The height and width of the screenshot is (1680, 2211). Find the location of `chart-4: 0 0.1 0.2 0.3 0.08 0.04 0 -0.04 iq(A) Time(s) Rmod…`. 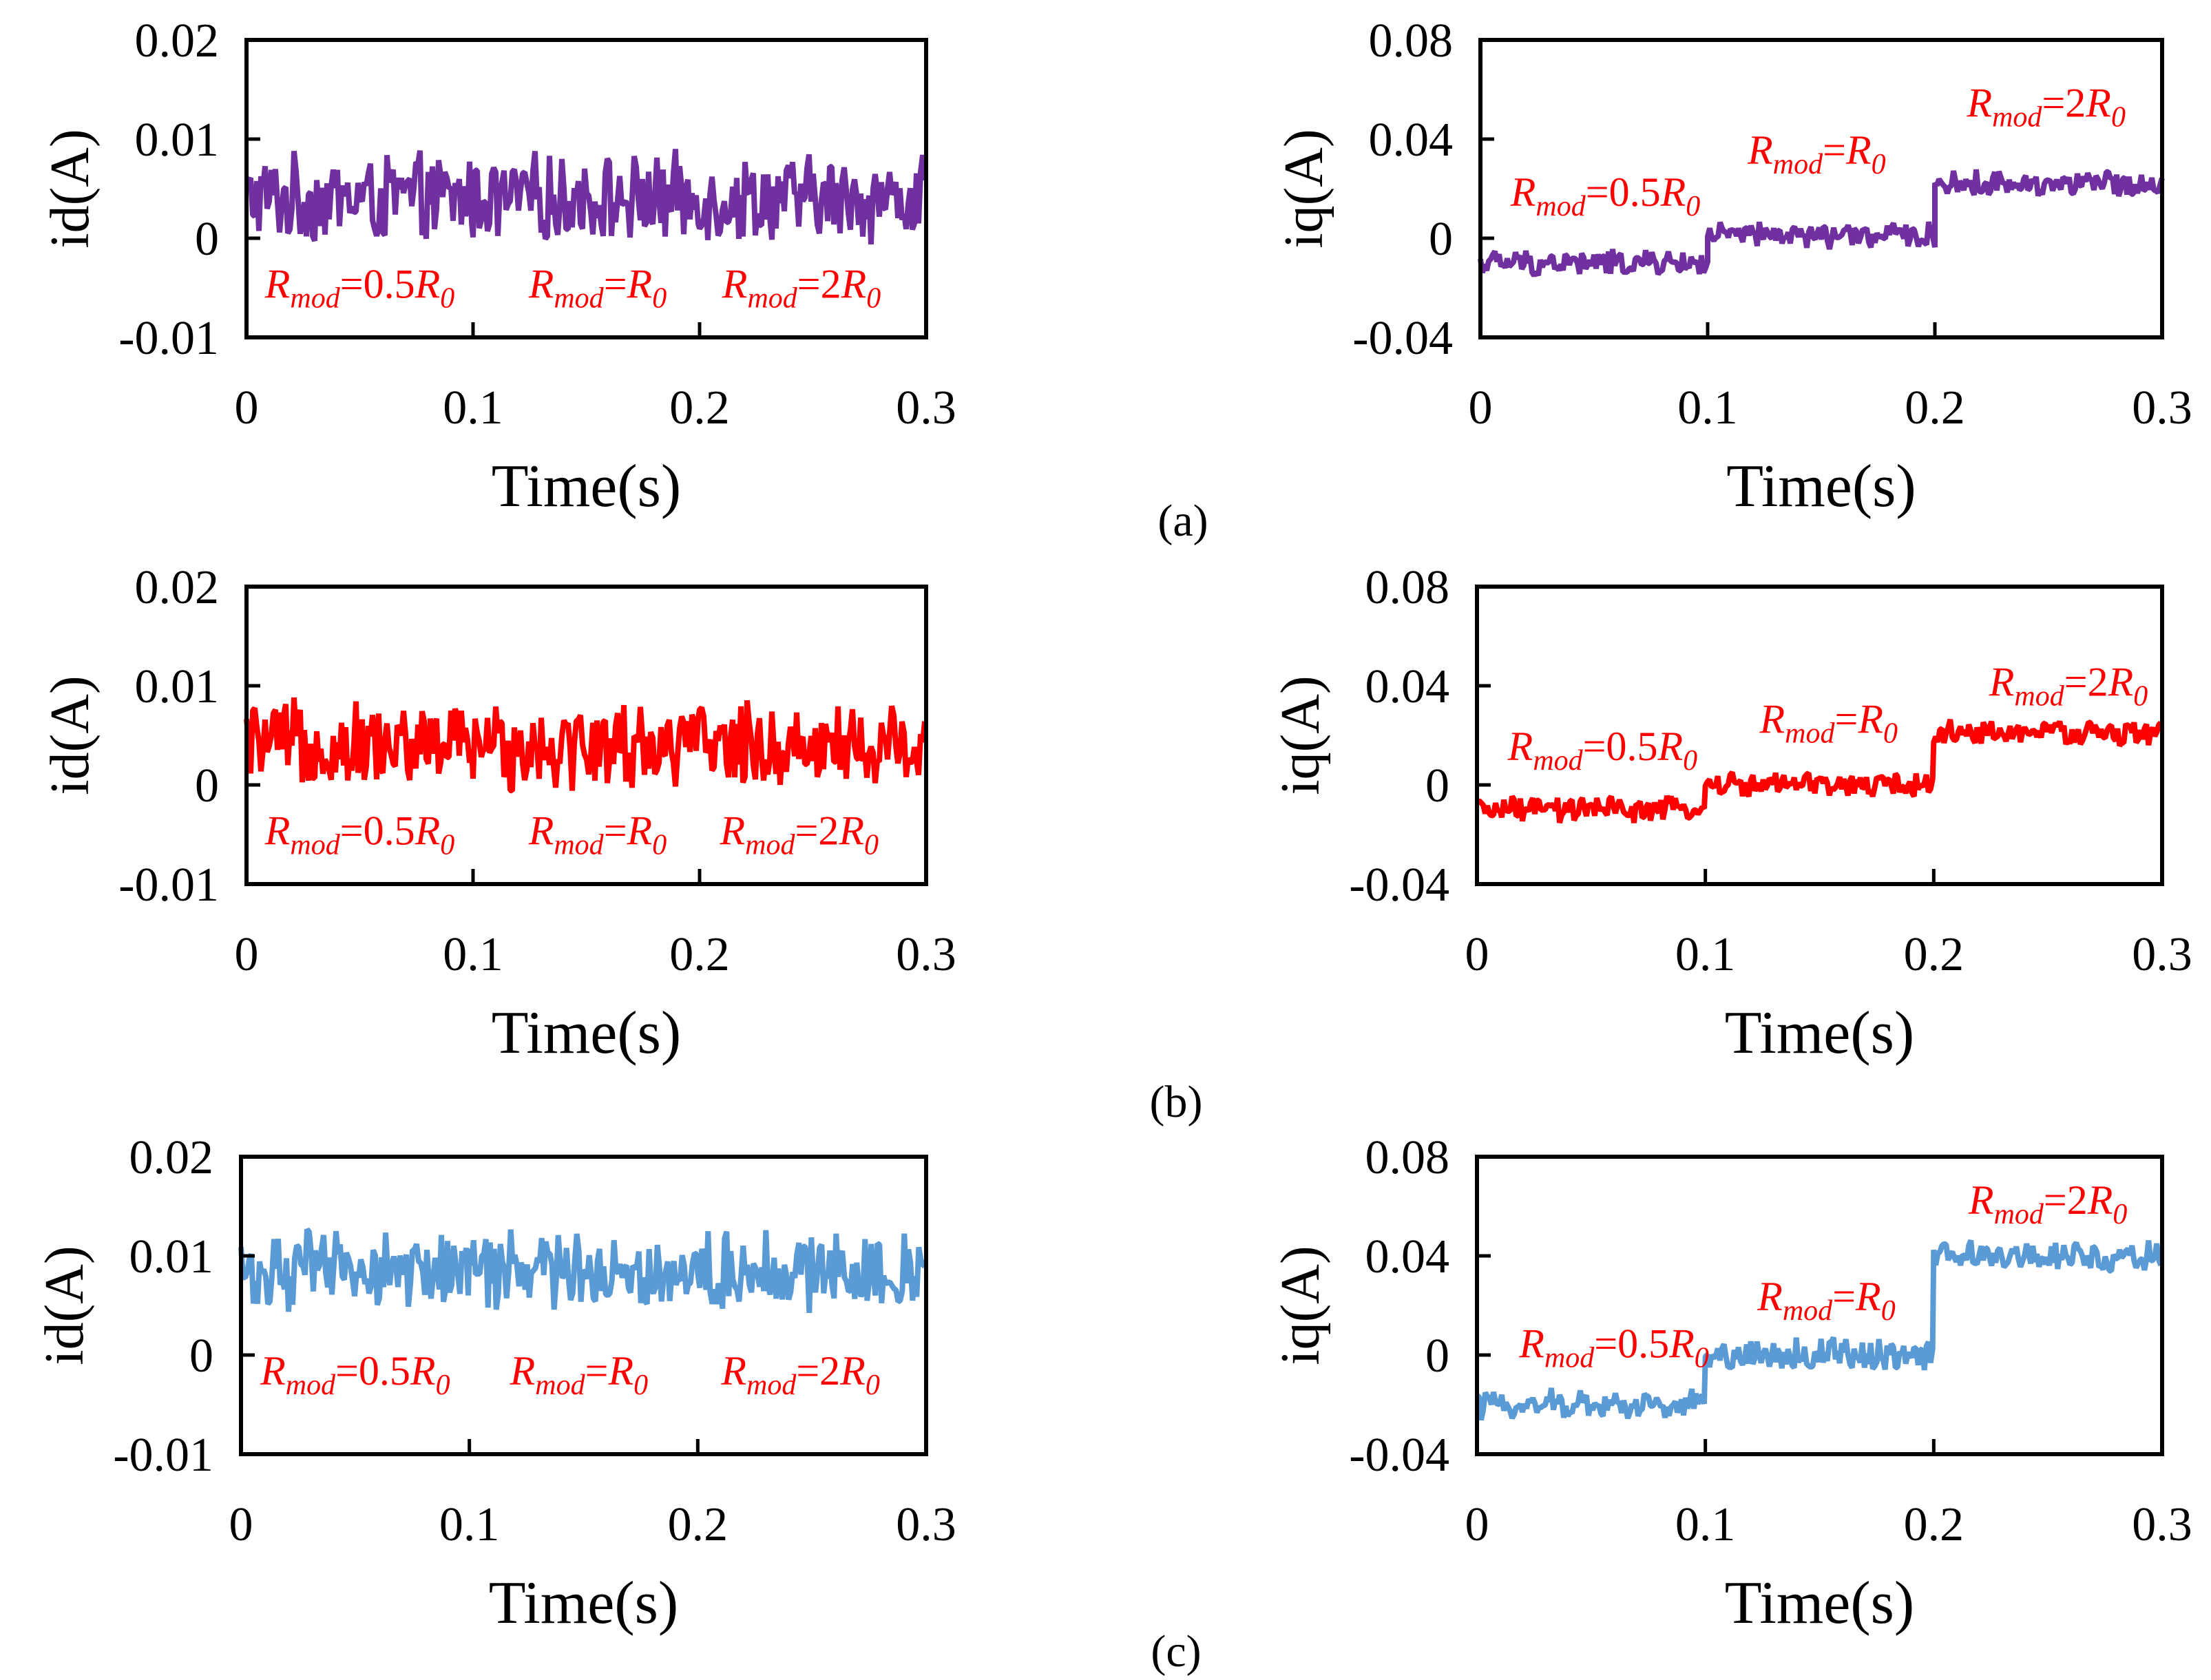

chart-4: 0 0.1 0.2 0.3 0.08 0.04 0 -0.04 iq(A) Time(s) Rmod… is located at coordinates (1731, 814).